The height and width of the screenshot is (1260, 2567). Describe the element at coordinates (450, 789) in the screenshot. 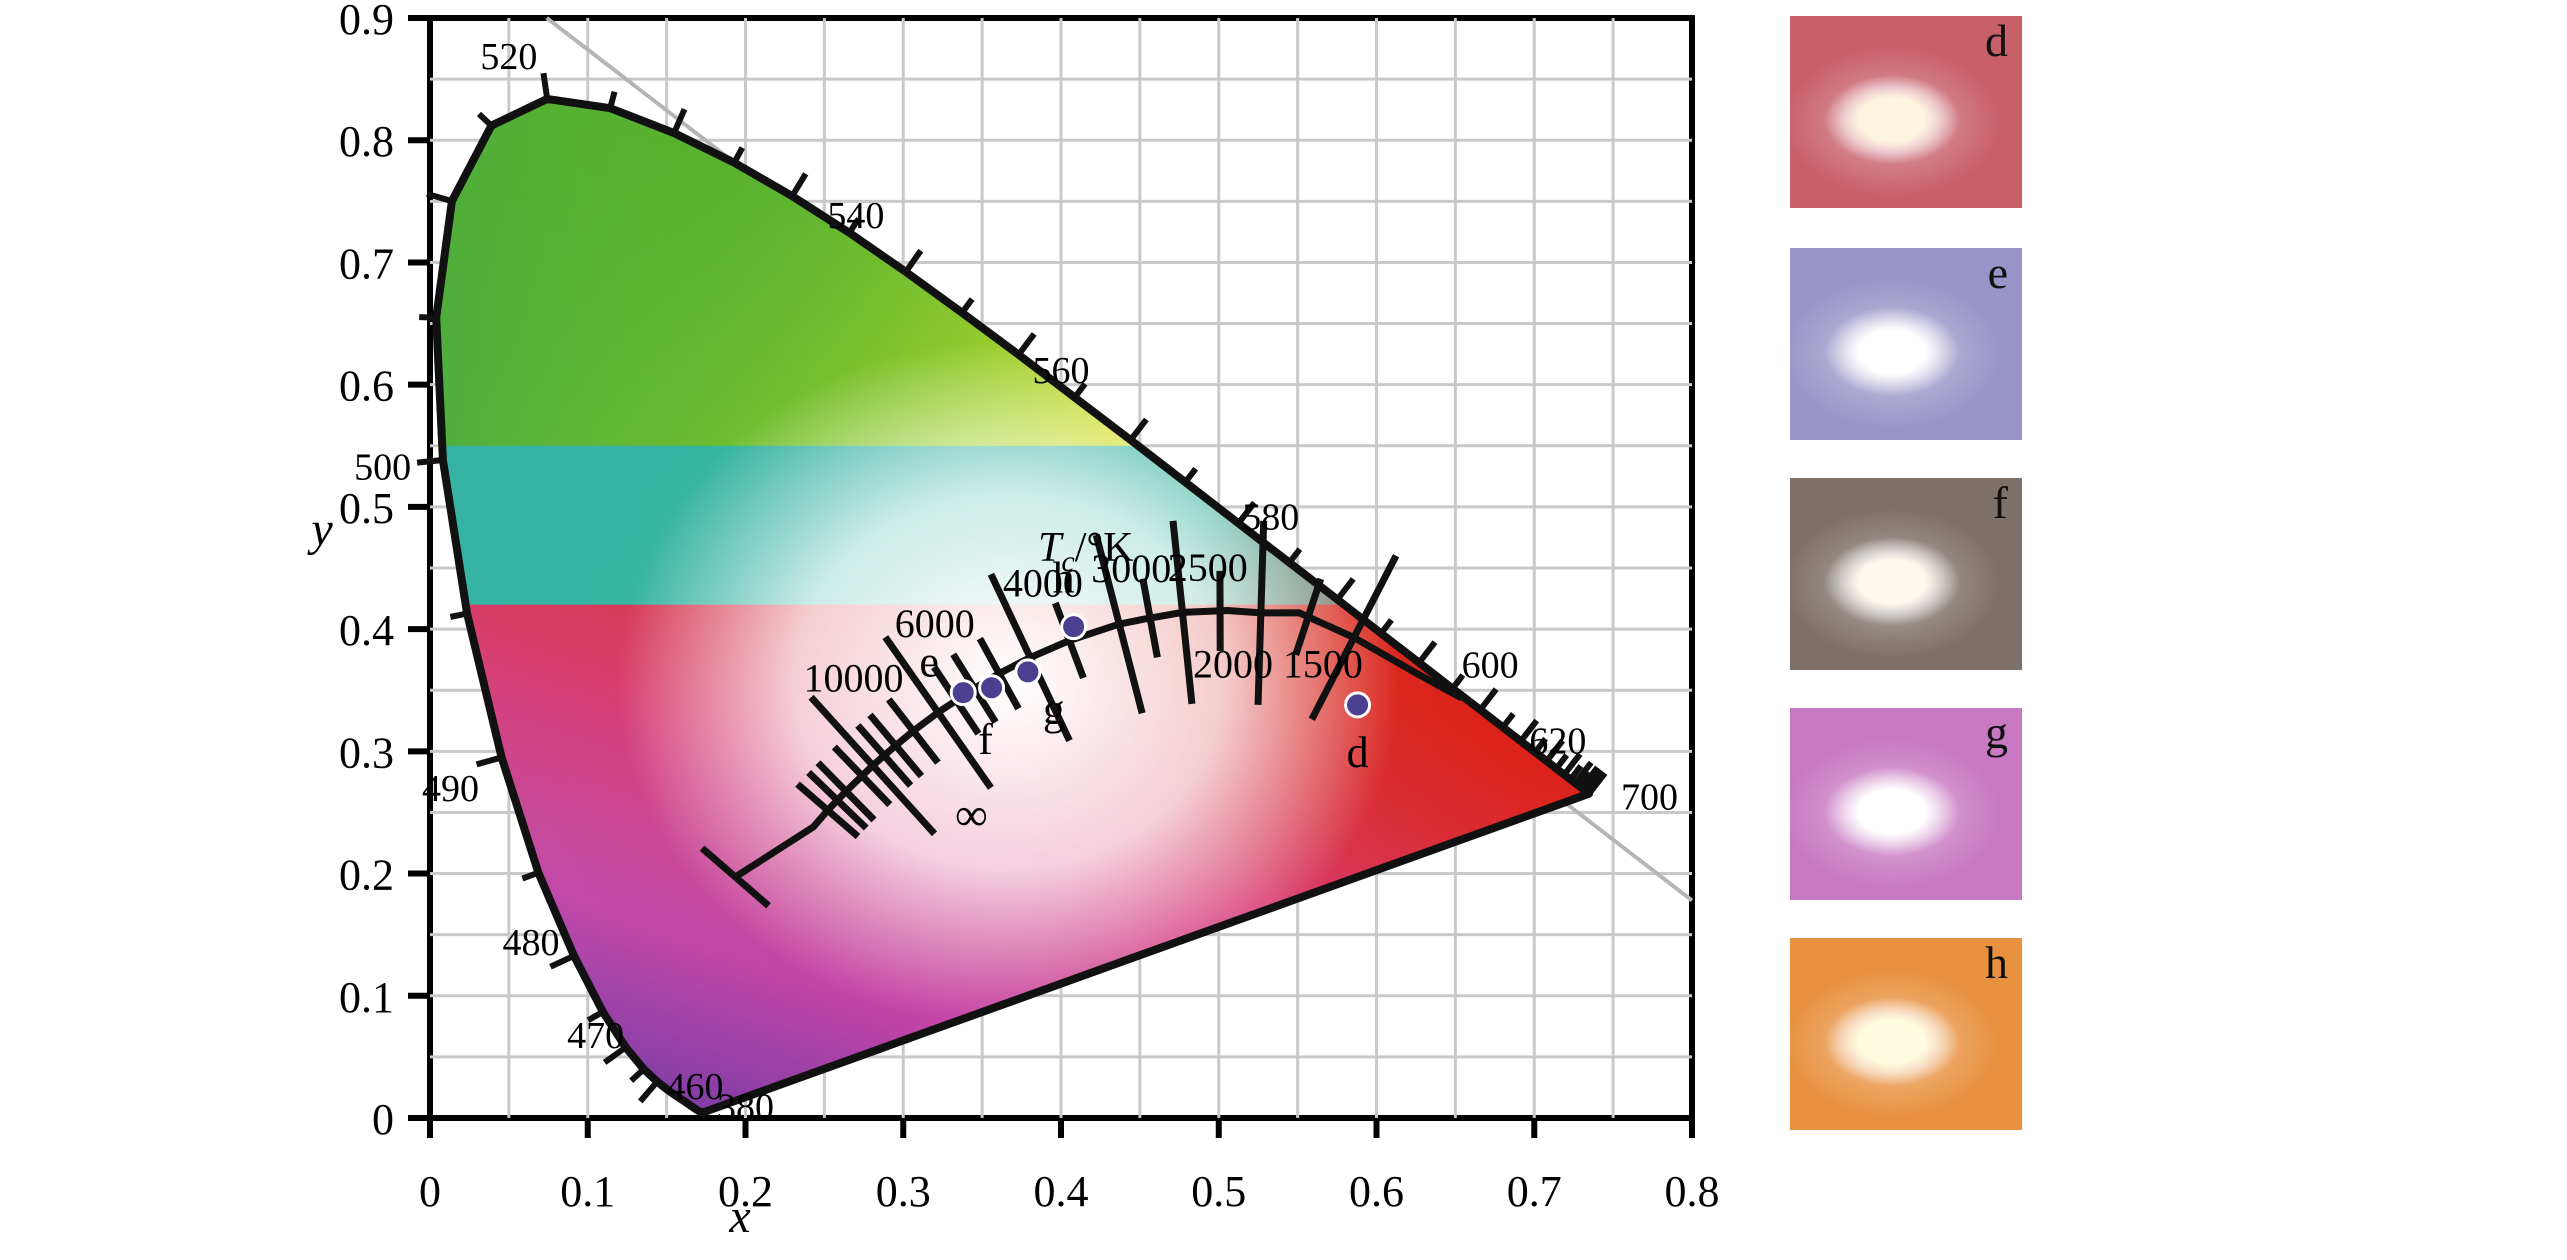

I see `wavelength-label-490: 490` at that location.